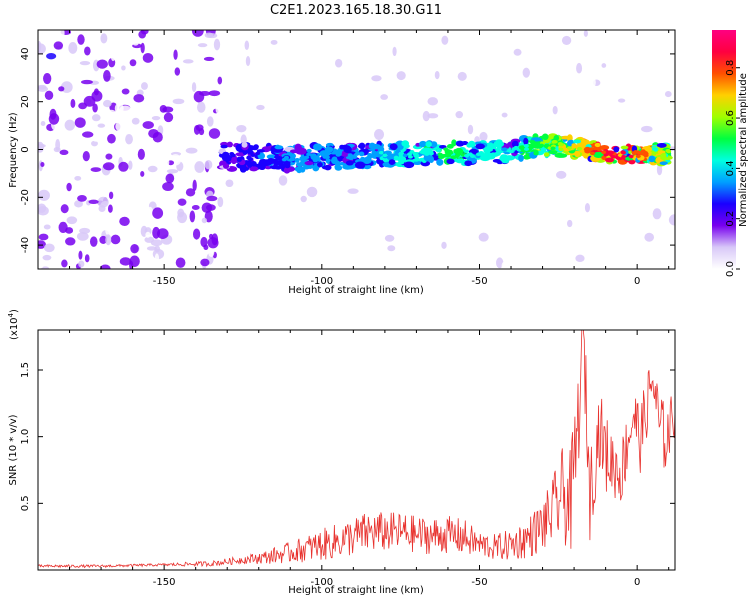  Describe the element at coordinates (25, 149) in the screenshot. I see `spectrogram-y-tick-label: 0` at that location.